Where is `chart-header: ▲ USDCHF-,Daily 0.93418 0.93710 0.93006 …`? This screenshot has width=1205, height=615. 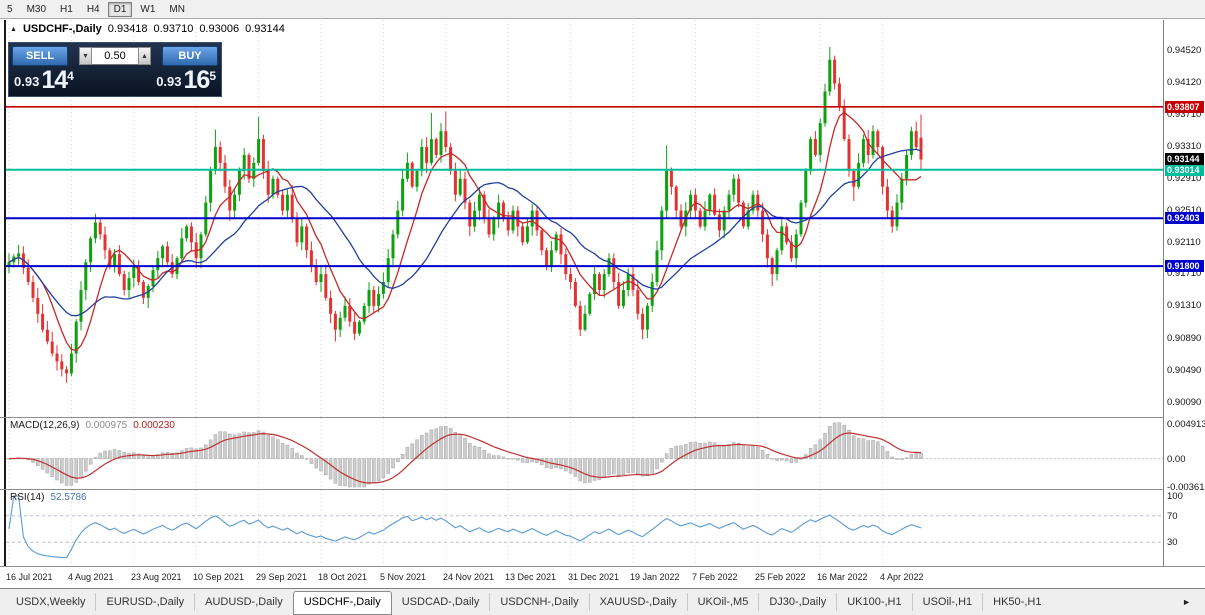
chart-header: ▲ USDCHF-,Daily 0.93418 0.93710 0.93006 … is located at coordinates (147, 29).